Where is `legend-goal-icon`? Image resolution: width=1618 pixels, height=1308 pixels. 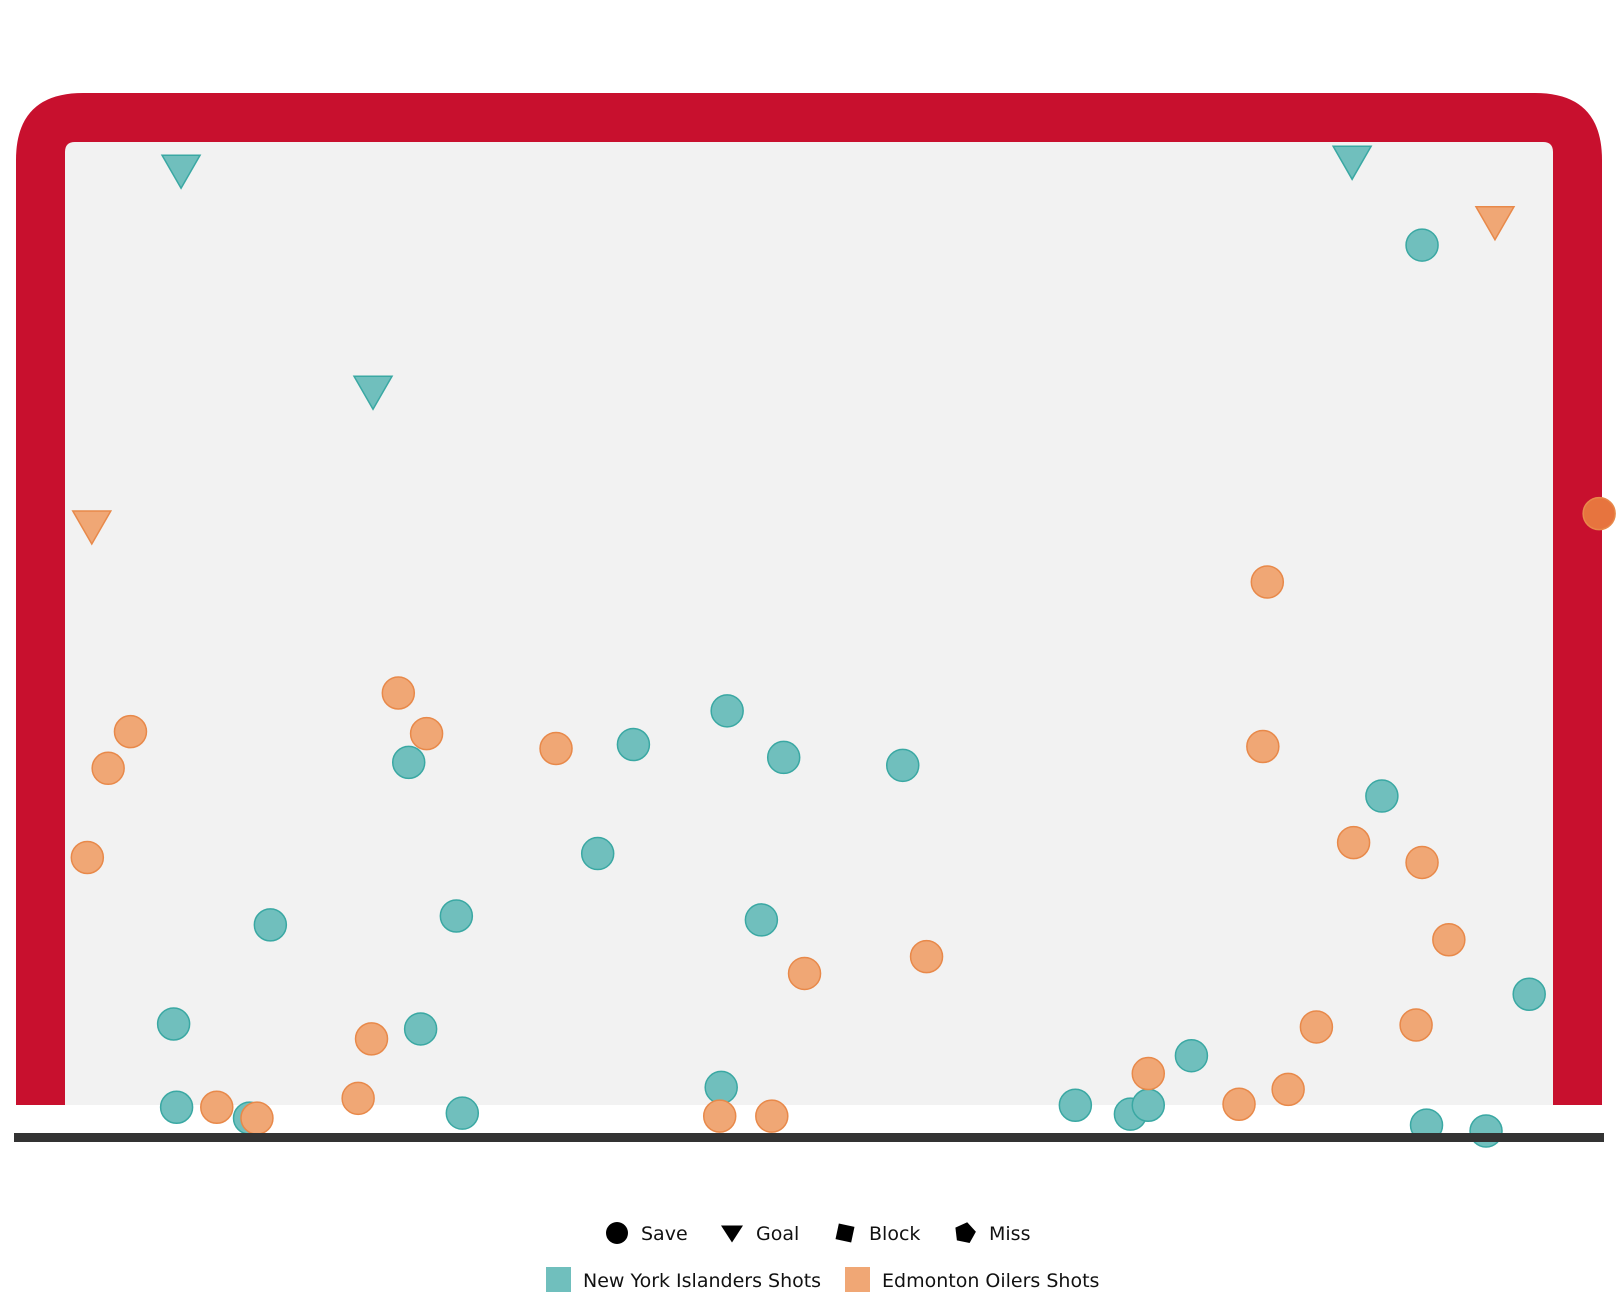
legend-goal-icon is located at coordinates (732, 1234).